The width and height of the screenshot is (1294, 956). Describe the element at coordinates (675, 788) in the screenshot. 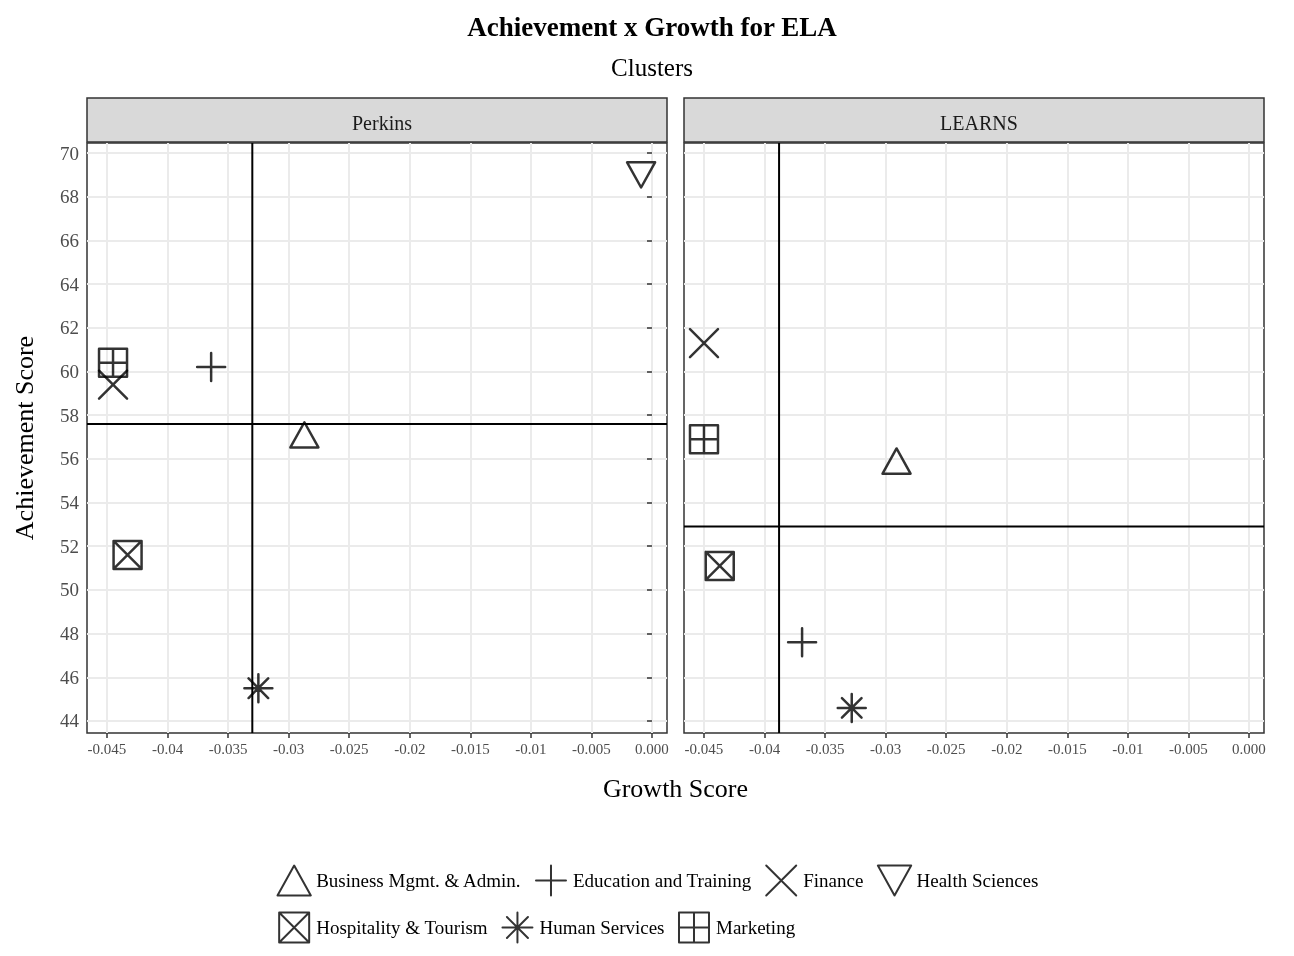

I see `x-axis-title: Growth Score` at that location.